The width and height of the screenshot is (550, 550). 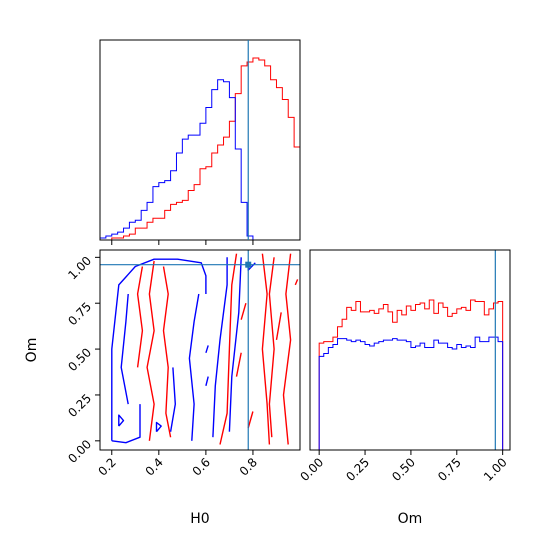 What do you see at coordinates (79, 451) in the screenshot?
I see `joint-ytick-label-0: 0.00` at bounding box center [79, 451].